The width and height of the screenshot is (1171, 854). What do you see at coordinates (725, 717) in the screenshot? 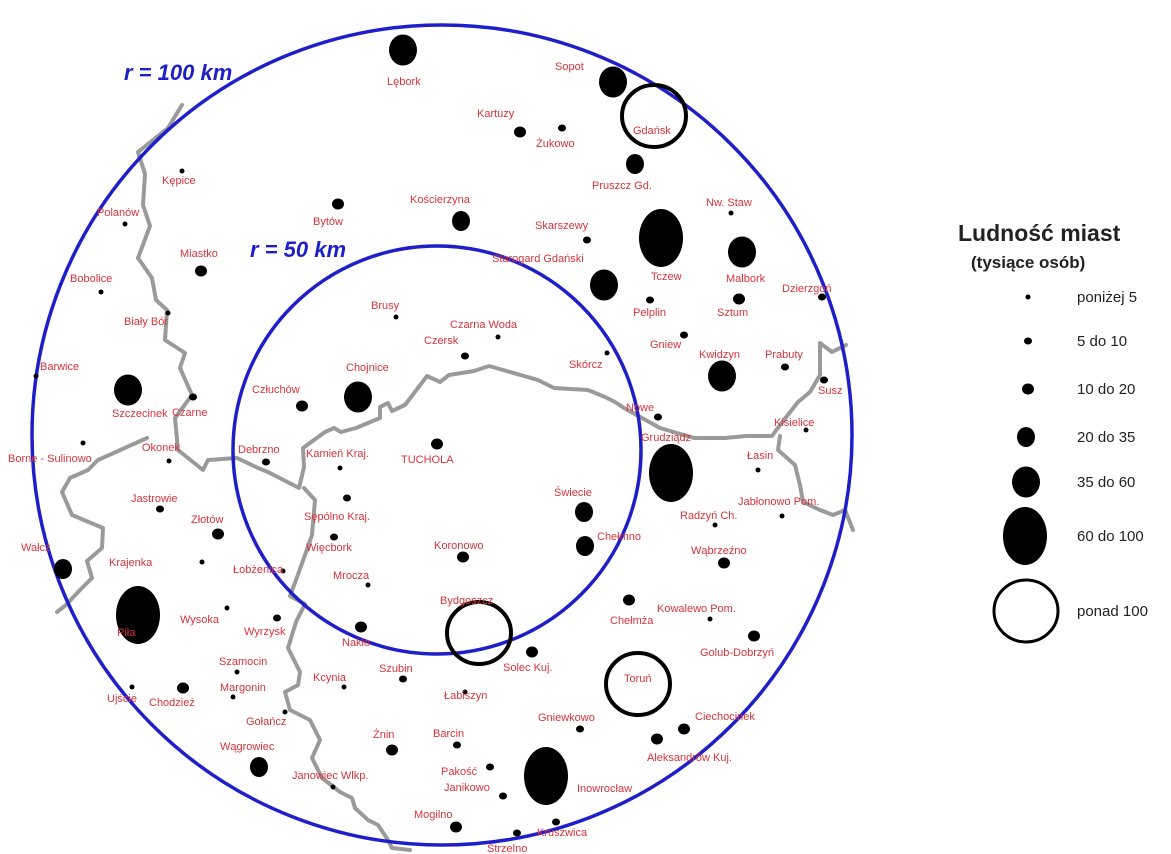
I see `town-label: Ciechocinek` at bounding box center [725, 717].